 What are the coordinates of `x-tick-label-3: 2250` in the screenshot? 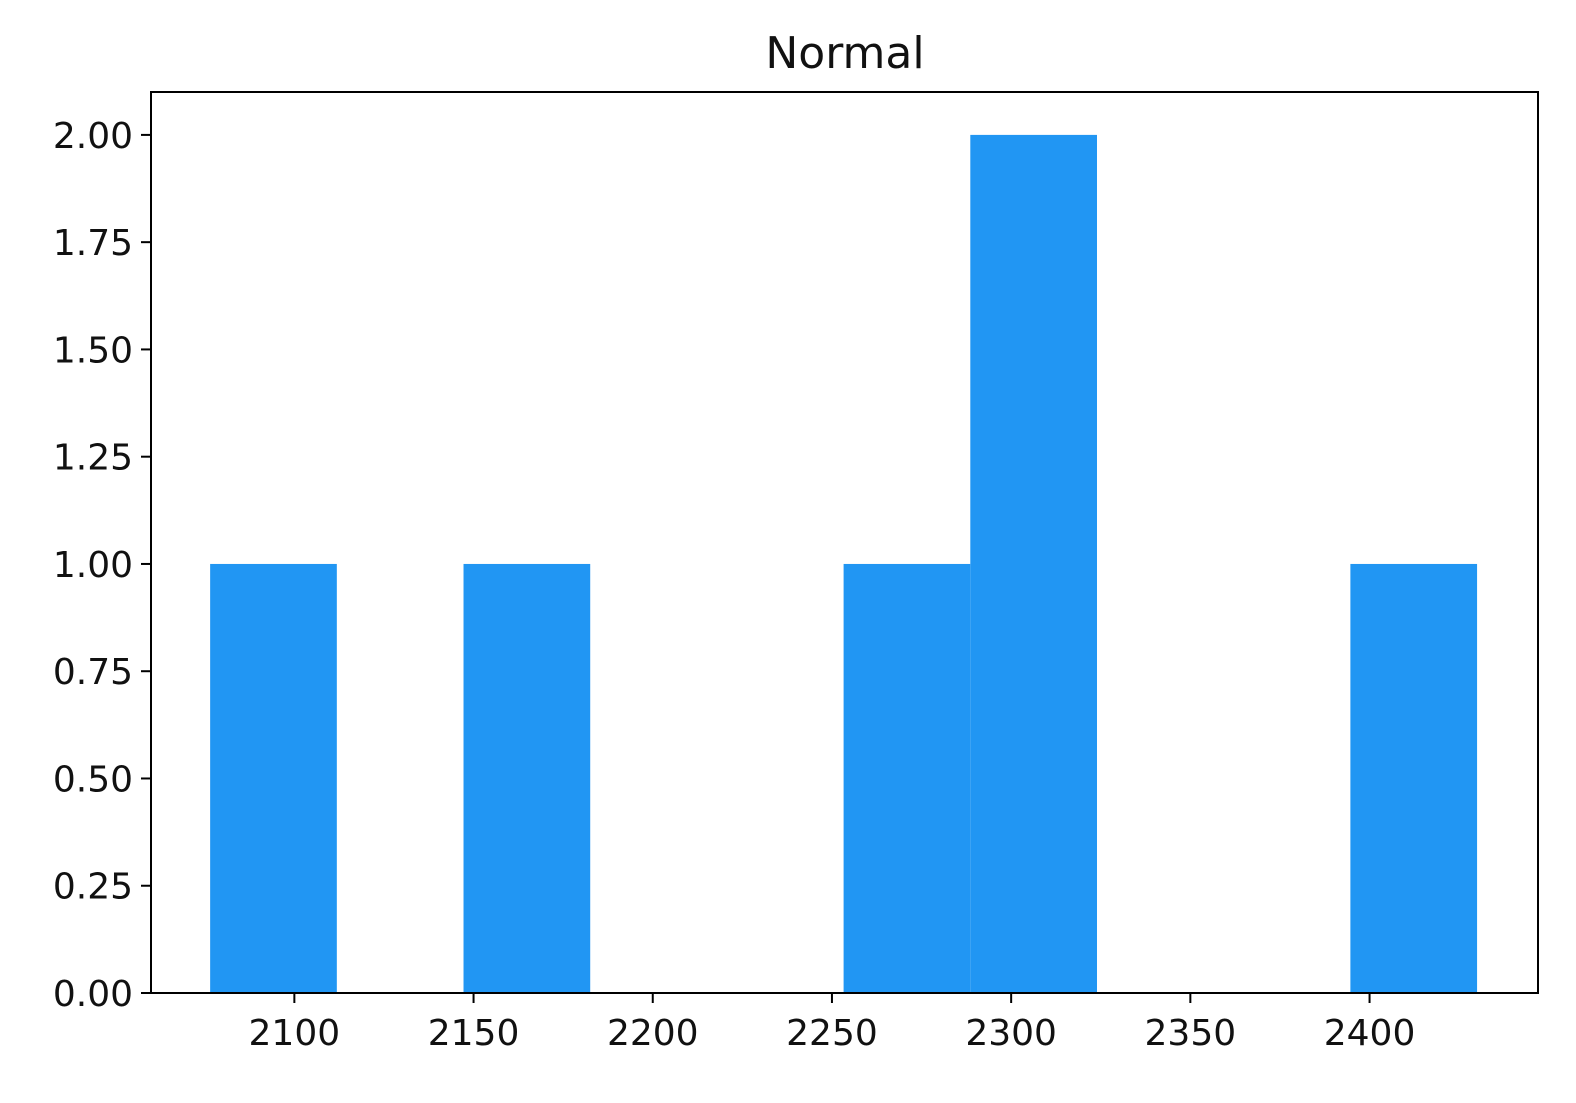 It's located at (832, 1033).